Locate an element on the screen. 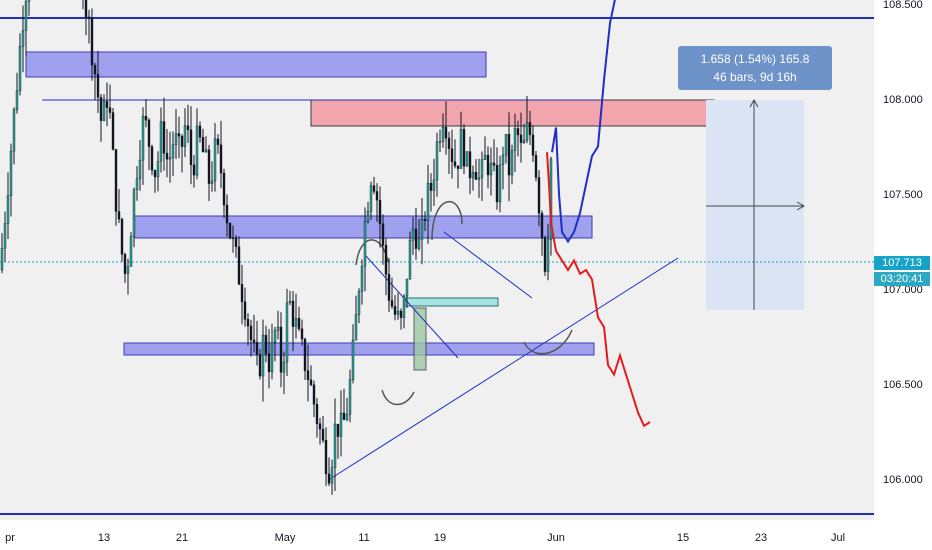  sell-zone is located at coordinates (512, 113).